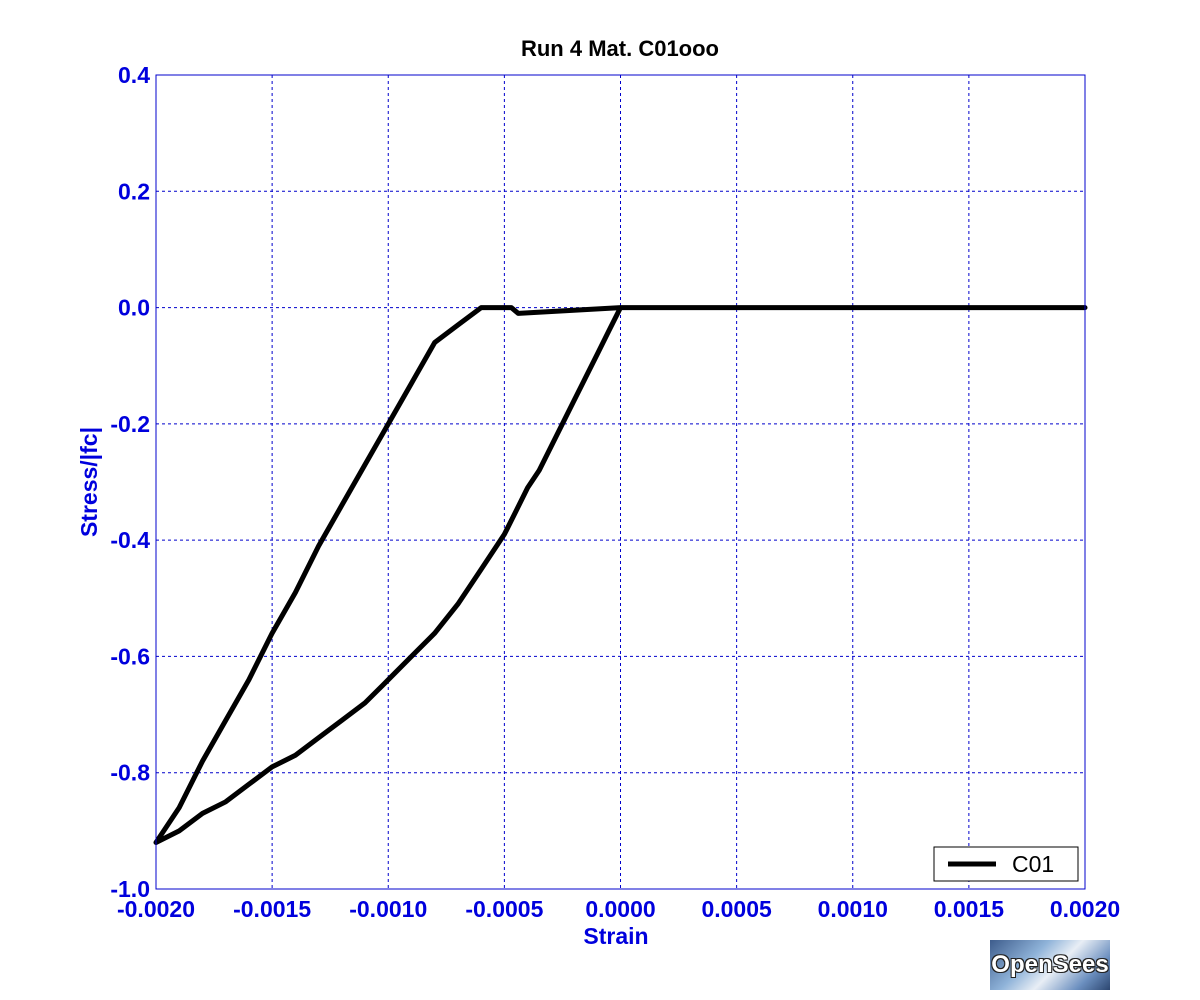 The image size is (1200, 1000). I want to click on opensees-logo: OpenSees, so click(1050, 965).